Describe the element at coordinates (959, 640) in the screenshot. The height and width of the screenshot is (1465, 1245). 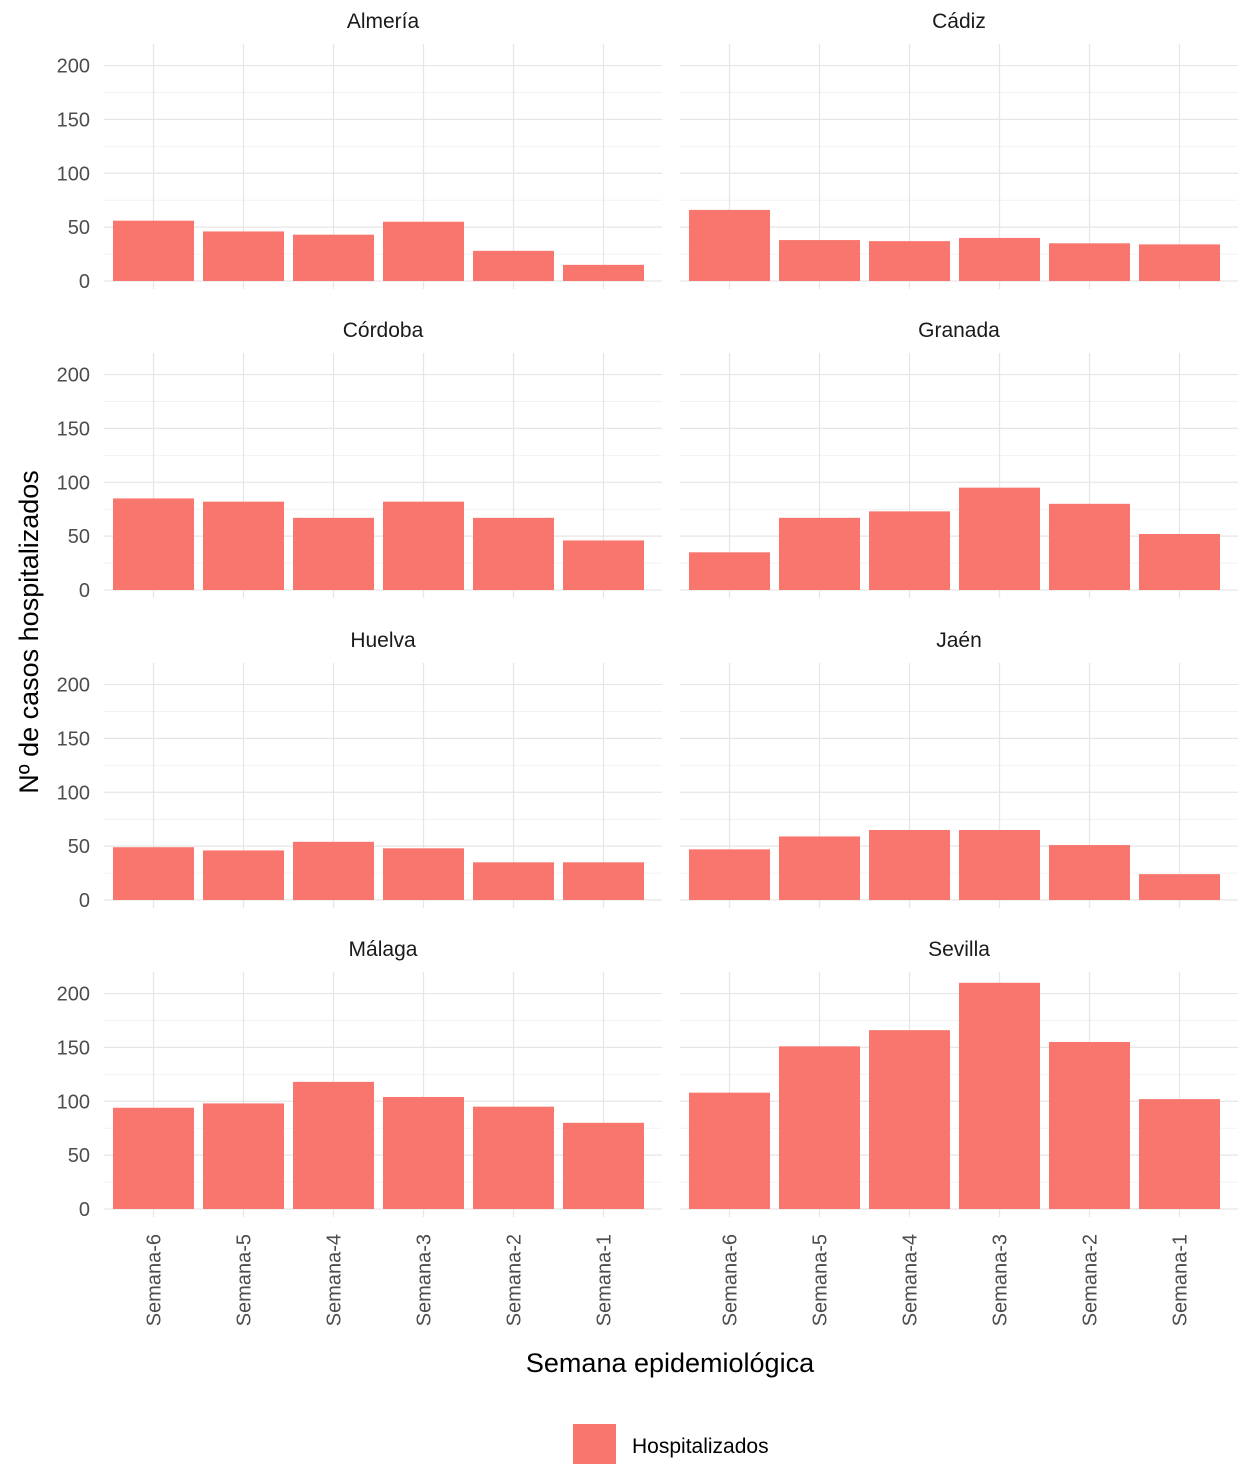
I see `panel-title: Jaén` at that location.